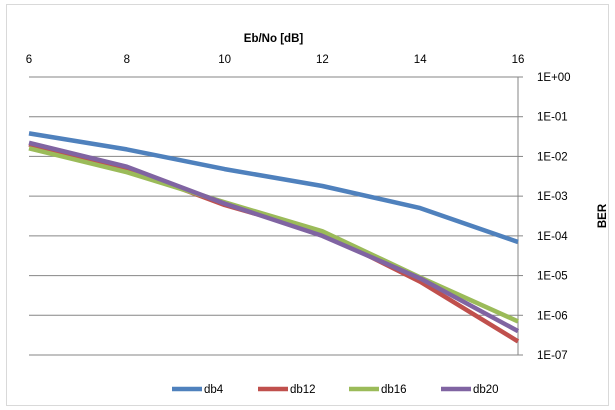 The width and height of the screenshot is (615, 410). What do you see at coordinates (520, 216) in the screenshot?
I see `tick-marks` at bounding box center [520, 216].